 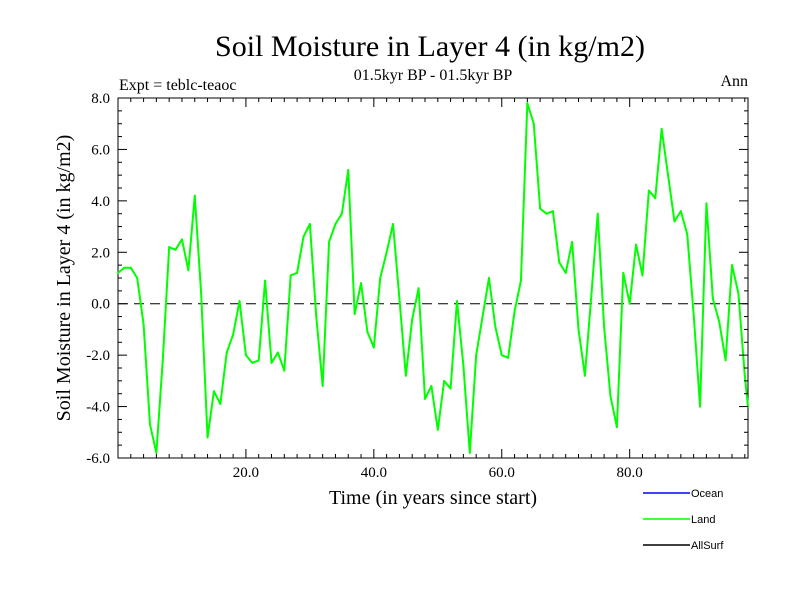 What do you see at coordinates (734, 81) in the screenshot?
I see `season-label: Ann` at bounding box center [734, 81].